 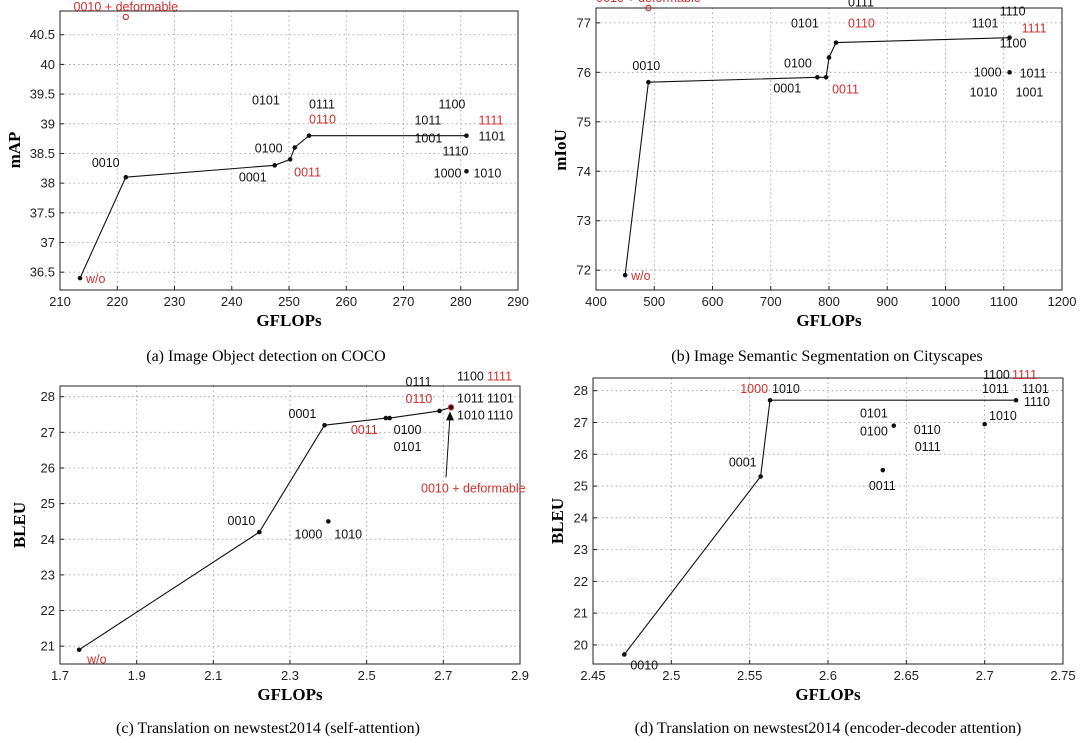 What do you see at coordinates (490, 121) in the screenshot?
I see `data-point-label: 1111` at bounding box center [490, 121].